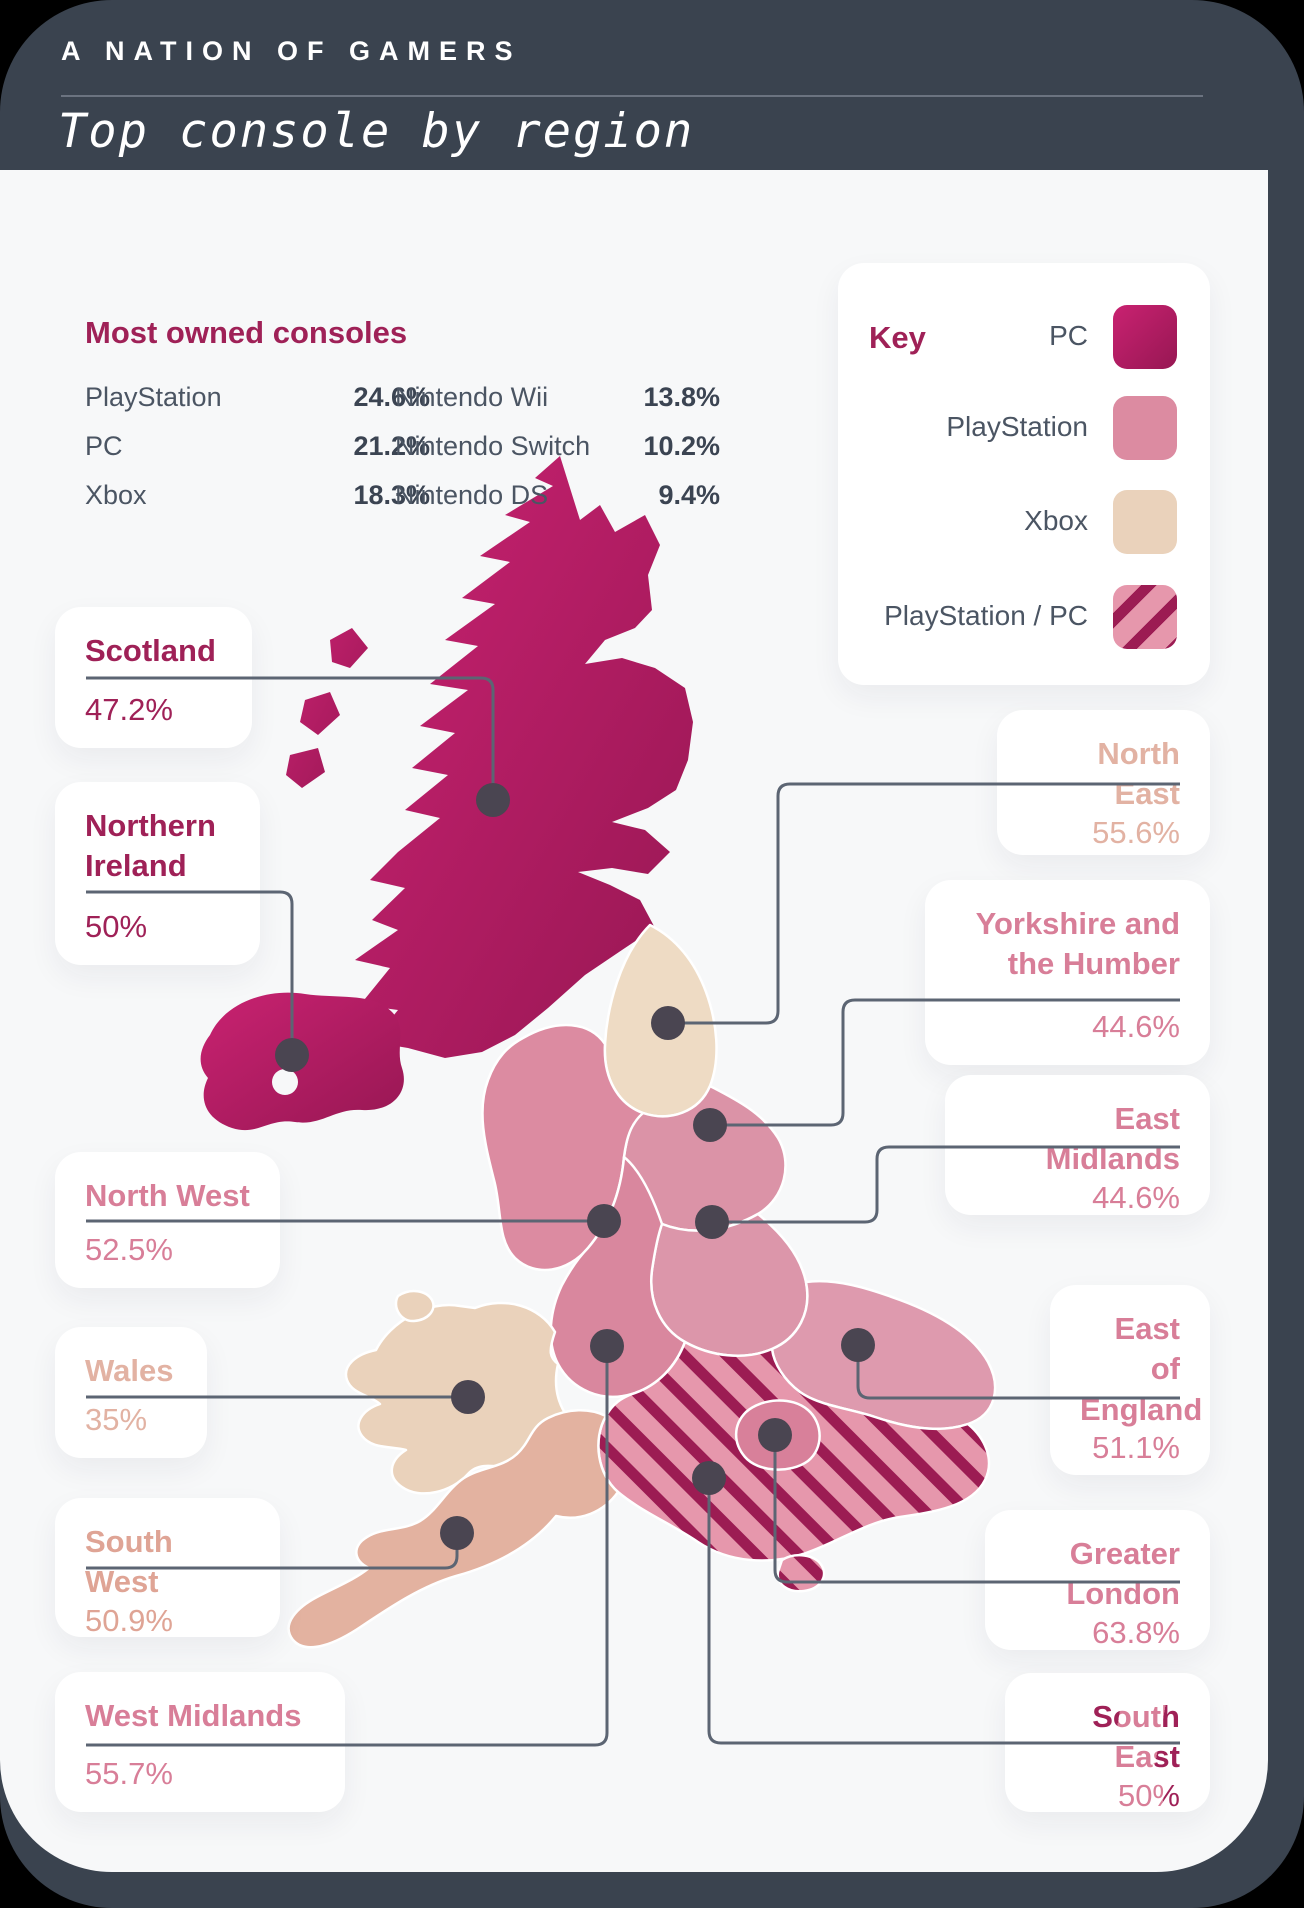 This screenshot has height=1908, width=1304. Describe the element at coordinates (681, 397) in the screenshot. I see `stat-value: 13.8%` at that location.